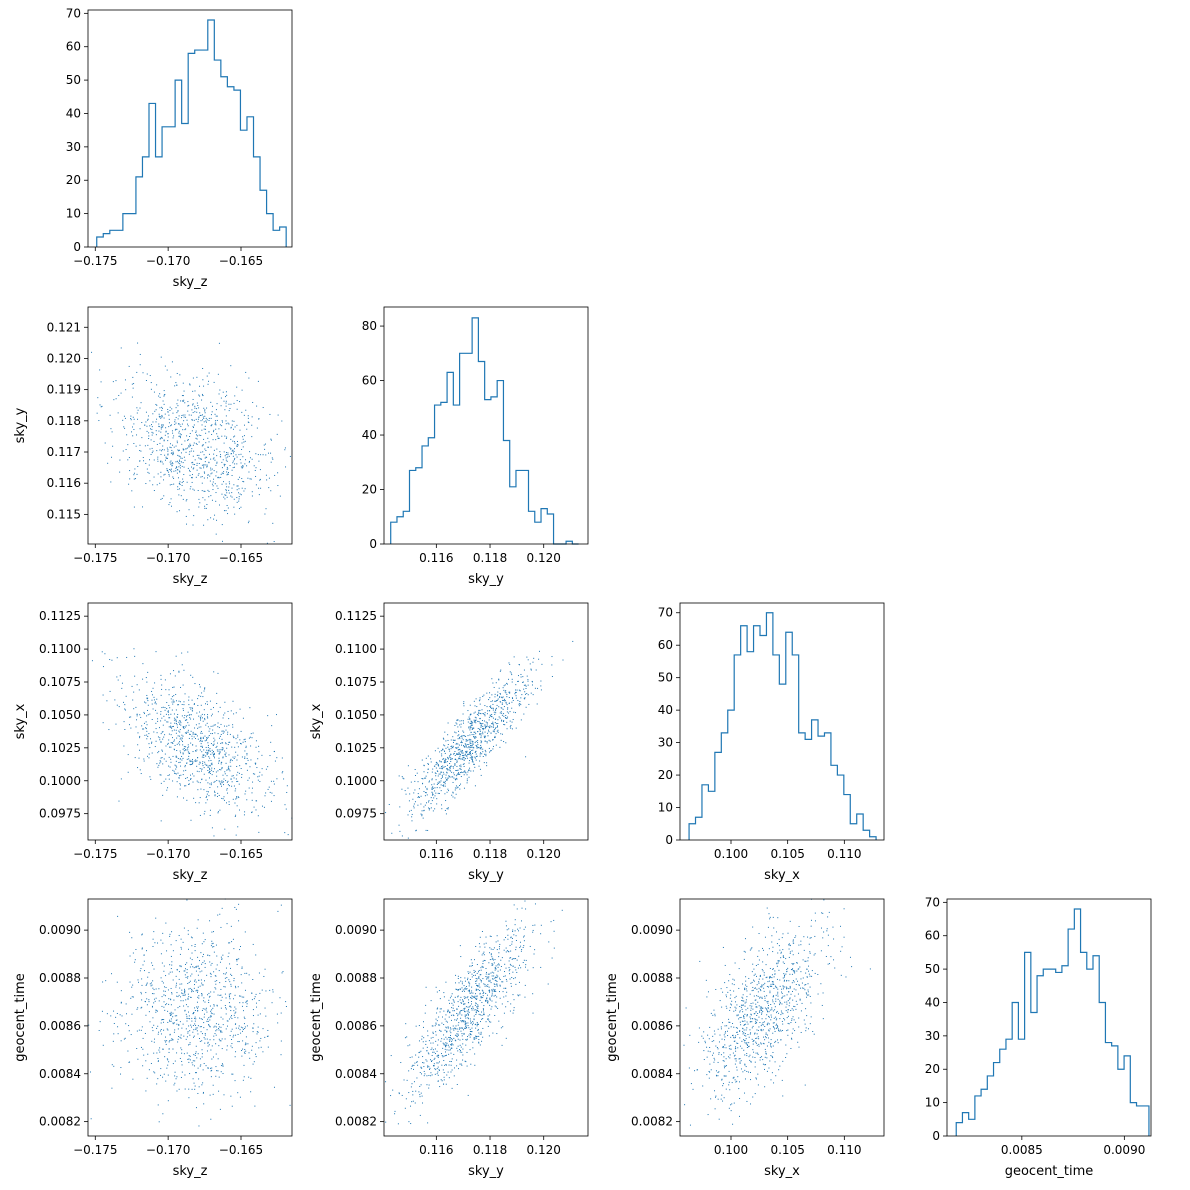  I want to click on scatter-points, so click(189, 1012).